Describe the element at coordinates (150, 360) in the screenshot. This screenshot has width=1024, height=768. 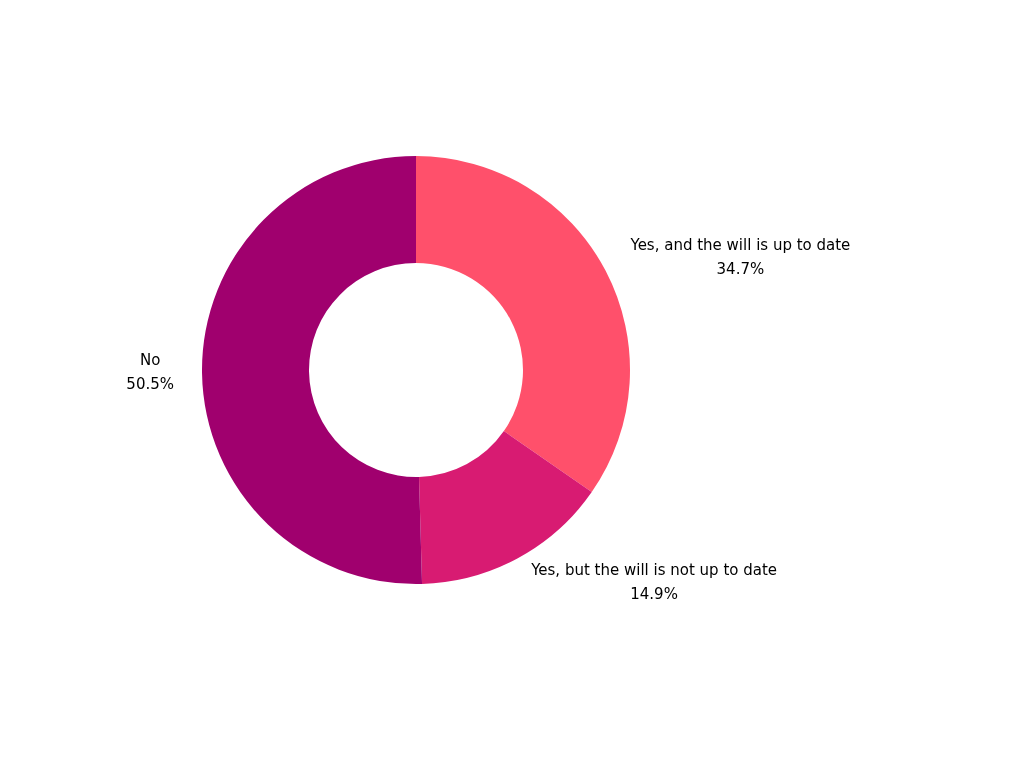
I see `slice-label: No` at that location.